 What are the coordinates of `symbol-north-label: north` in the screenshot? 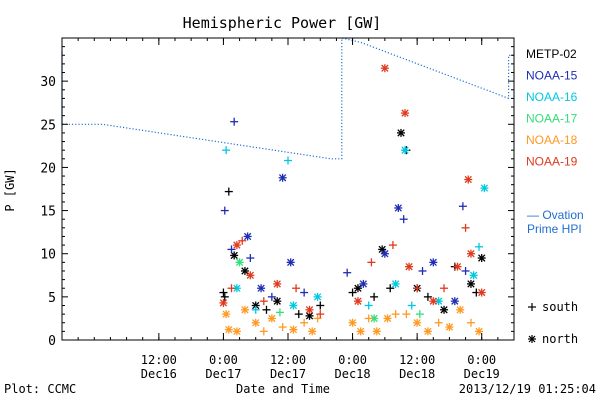 It's located at (560, 339).